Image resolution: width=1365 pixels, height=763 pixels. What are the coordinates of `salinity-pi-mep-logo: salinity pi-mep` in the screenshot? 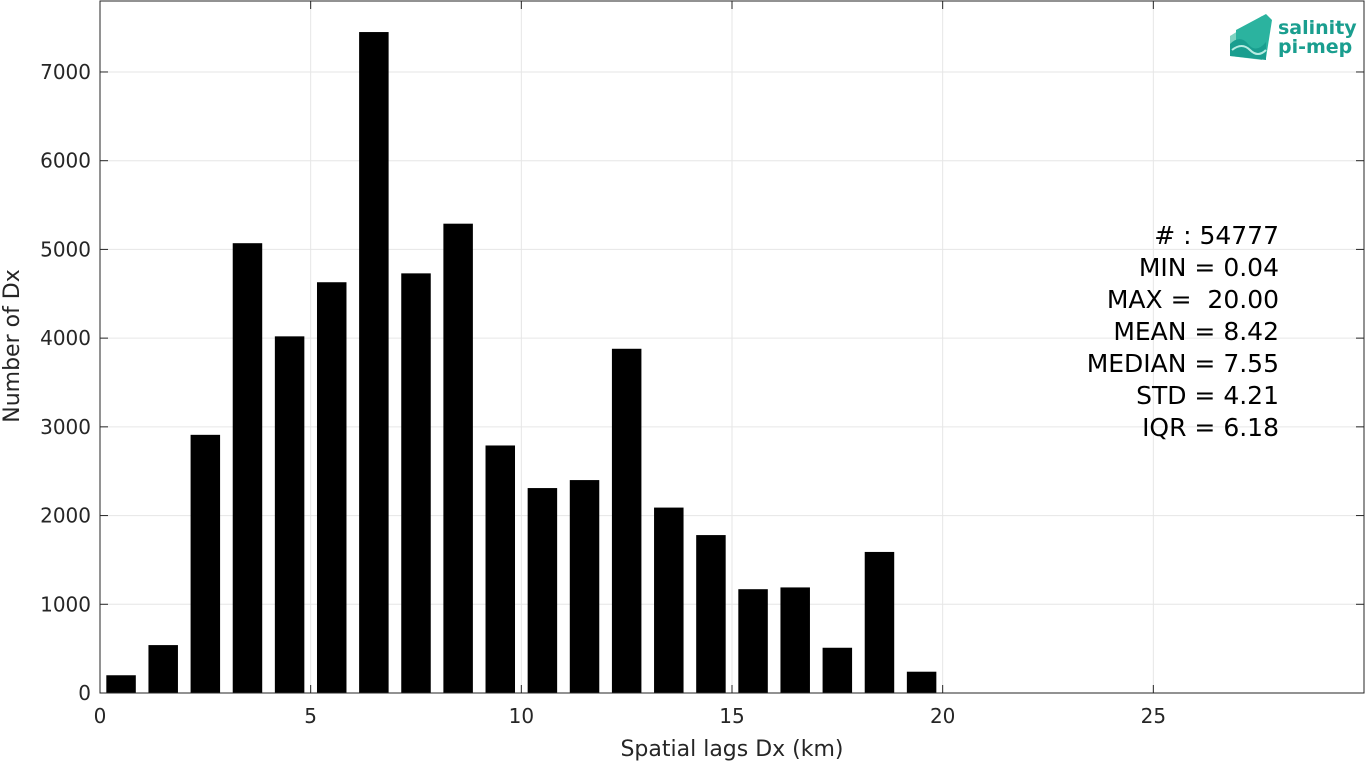 It's located at (1293, 37).